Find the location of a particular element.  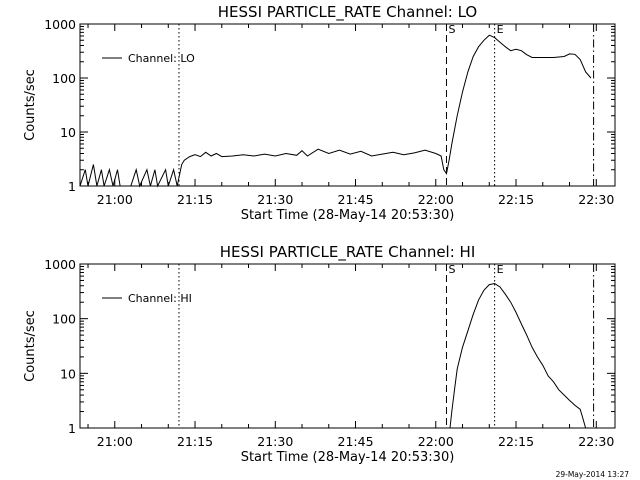

footer-timestamp: 29-May-2014 13:27 is located at coordinates (593, 474).